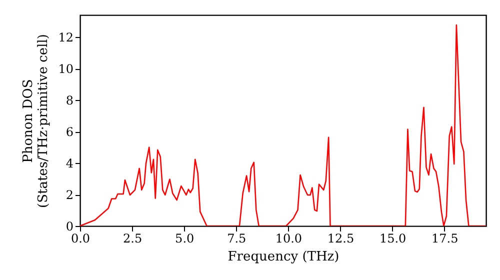 This screenshot has height=280, width=500. I want to click on y-tick-label: 2, so click(70, 195).